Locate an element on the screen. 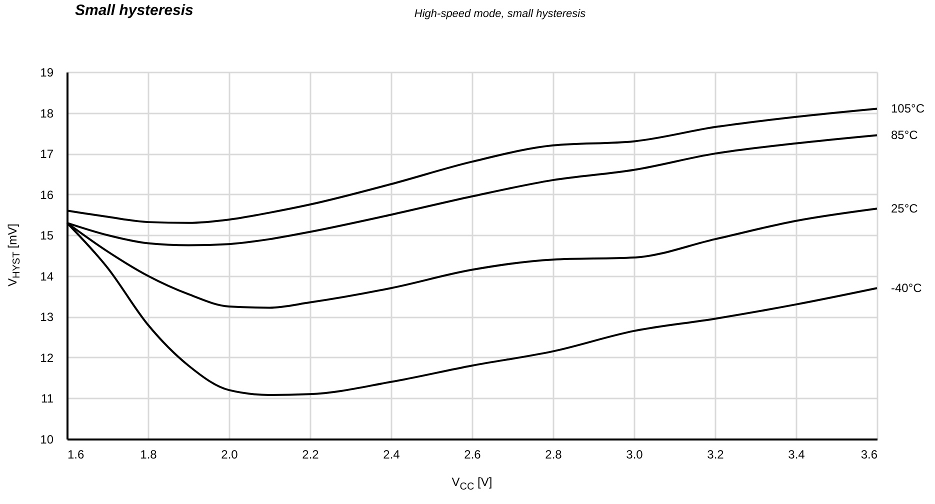 This screenshot has width=935, height=504. series-label: 105°C is located at coordinates (908, 109).